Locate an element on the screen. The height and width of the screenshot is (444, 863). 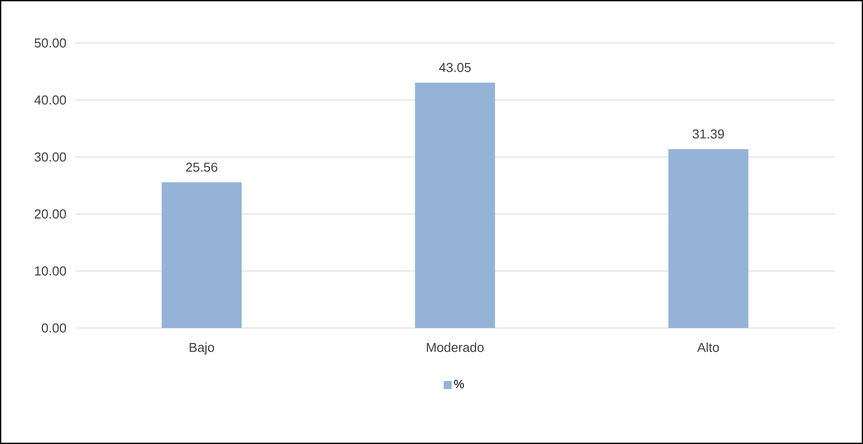
data-label: 31.39 is located at coordinates (708, 134).